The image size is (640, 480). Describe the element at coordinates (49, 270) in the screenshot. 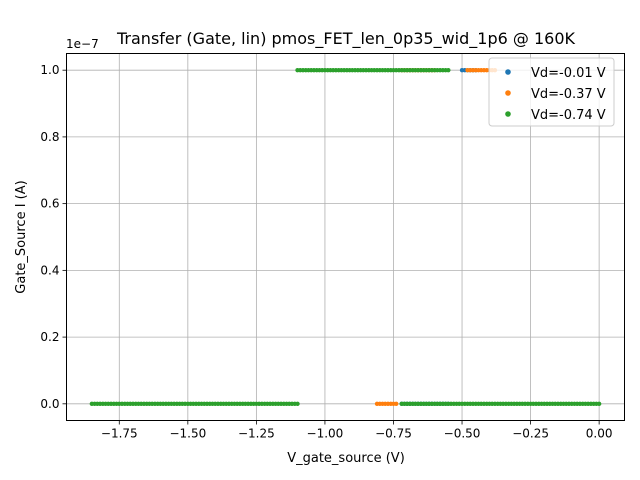

I see `y-tick-label: 0.4` at that location.